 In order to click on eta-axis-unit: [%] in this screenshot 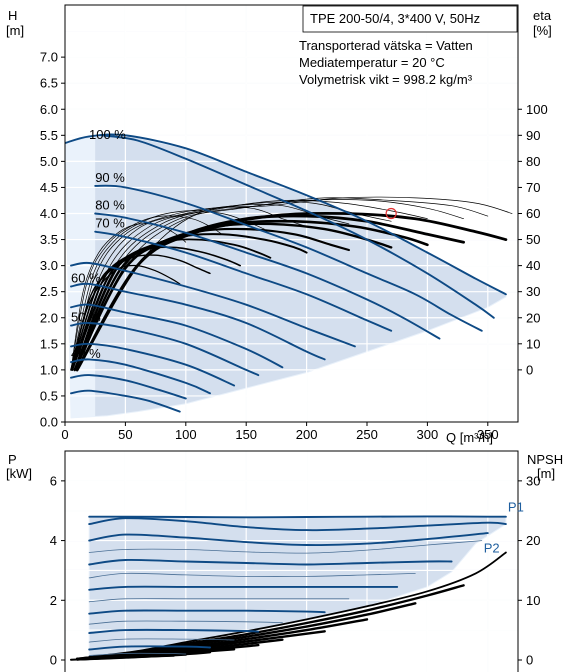, I will do `click(542, 30)`.